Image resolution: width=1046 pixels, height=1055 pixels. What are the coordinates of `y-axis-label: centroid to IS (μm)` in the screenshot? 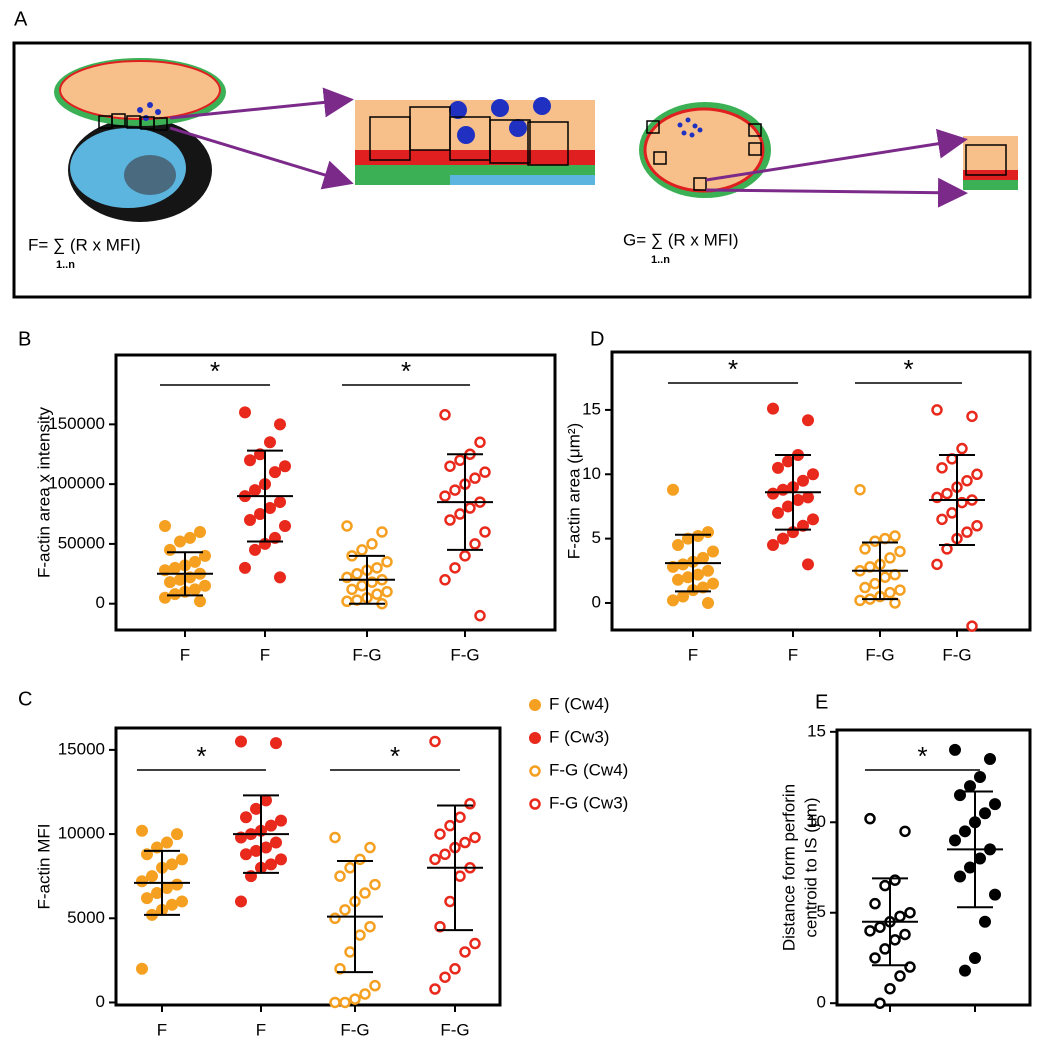 It's located at (810, 867).